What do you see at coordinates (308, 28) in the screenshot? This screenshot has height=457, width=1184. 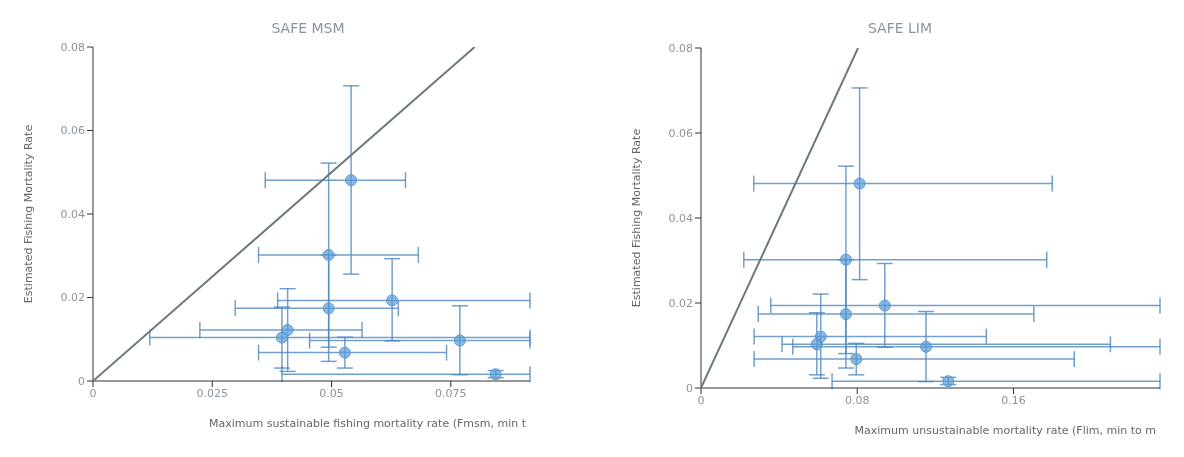 I see `chart-title: SAFE MSM` at bounding box center [308, 28].